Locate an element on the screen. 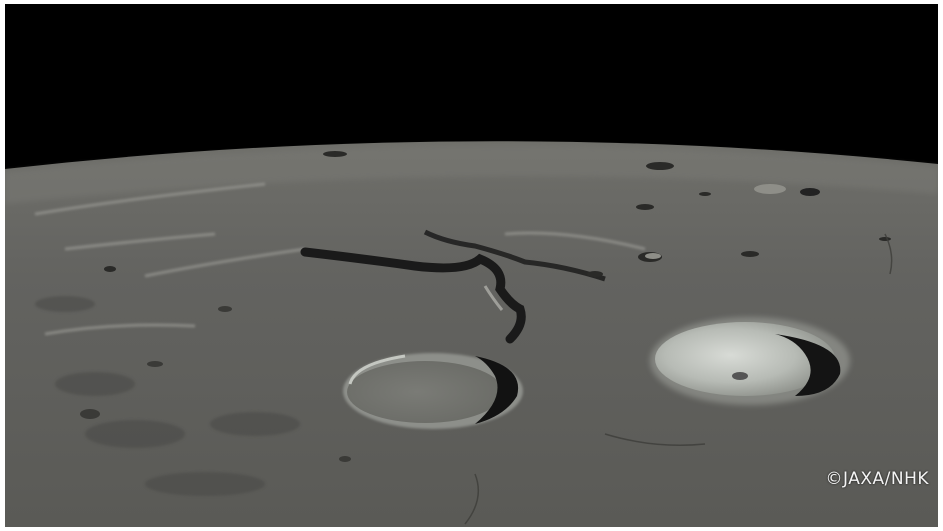 The image size is (943, 531). sinuous-rille is located at coordinates (413, 295).